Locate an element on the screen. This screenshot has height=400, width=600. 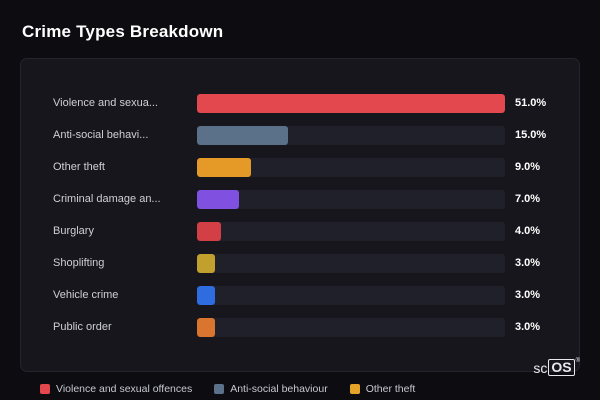
bar-value: 7.0% is located at coordinates (528, 199).